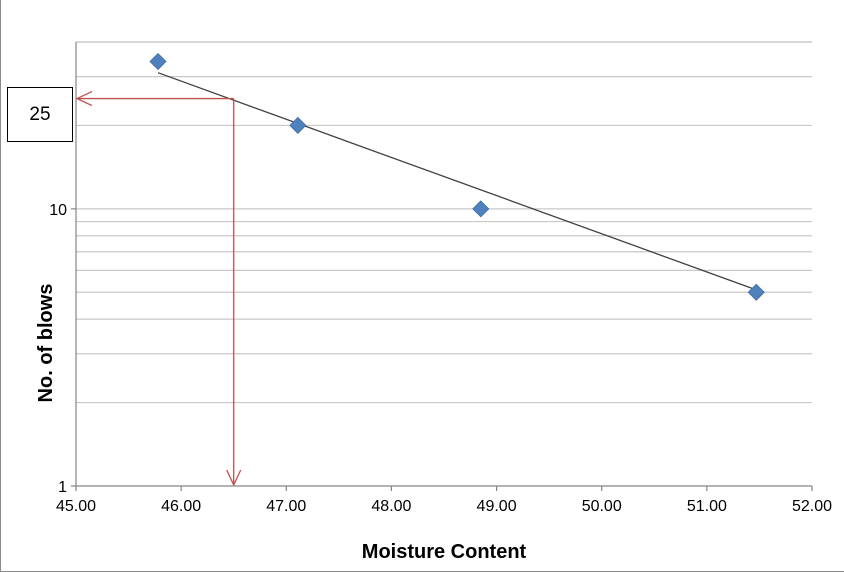 Image resolution: width=844 pixels, height=572 pixels. What do you see at coordinates (234, 478) in the screenshot?
I see `vertical-arrow-head` at bounding box center [234, 478].